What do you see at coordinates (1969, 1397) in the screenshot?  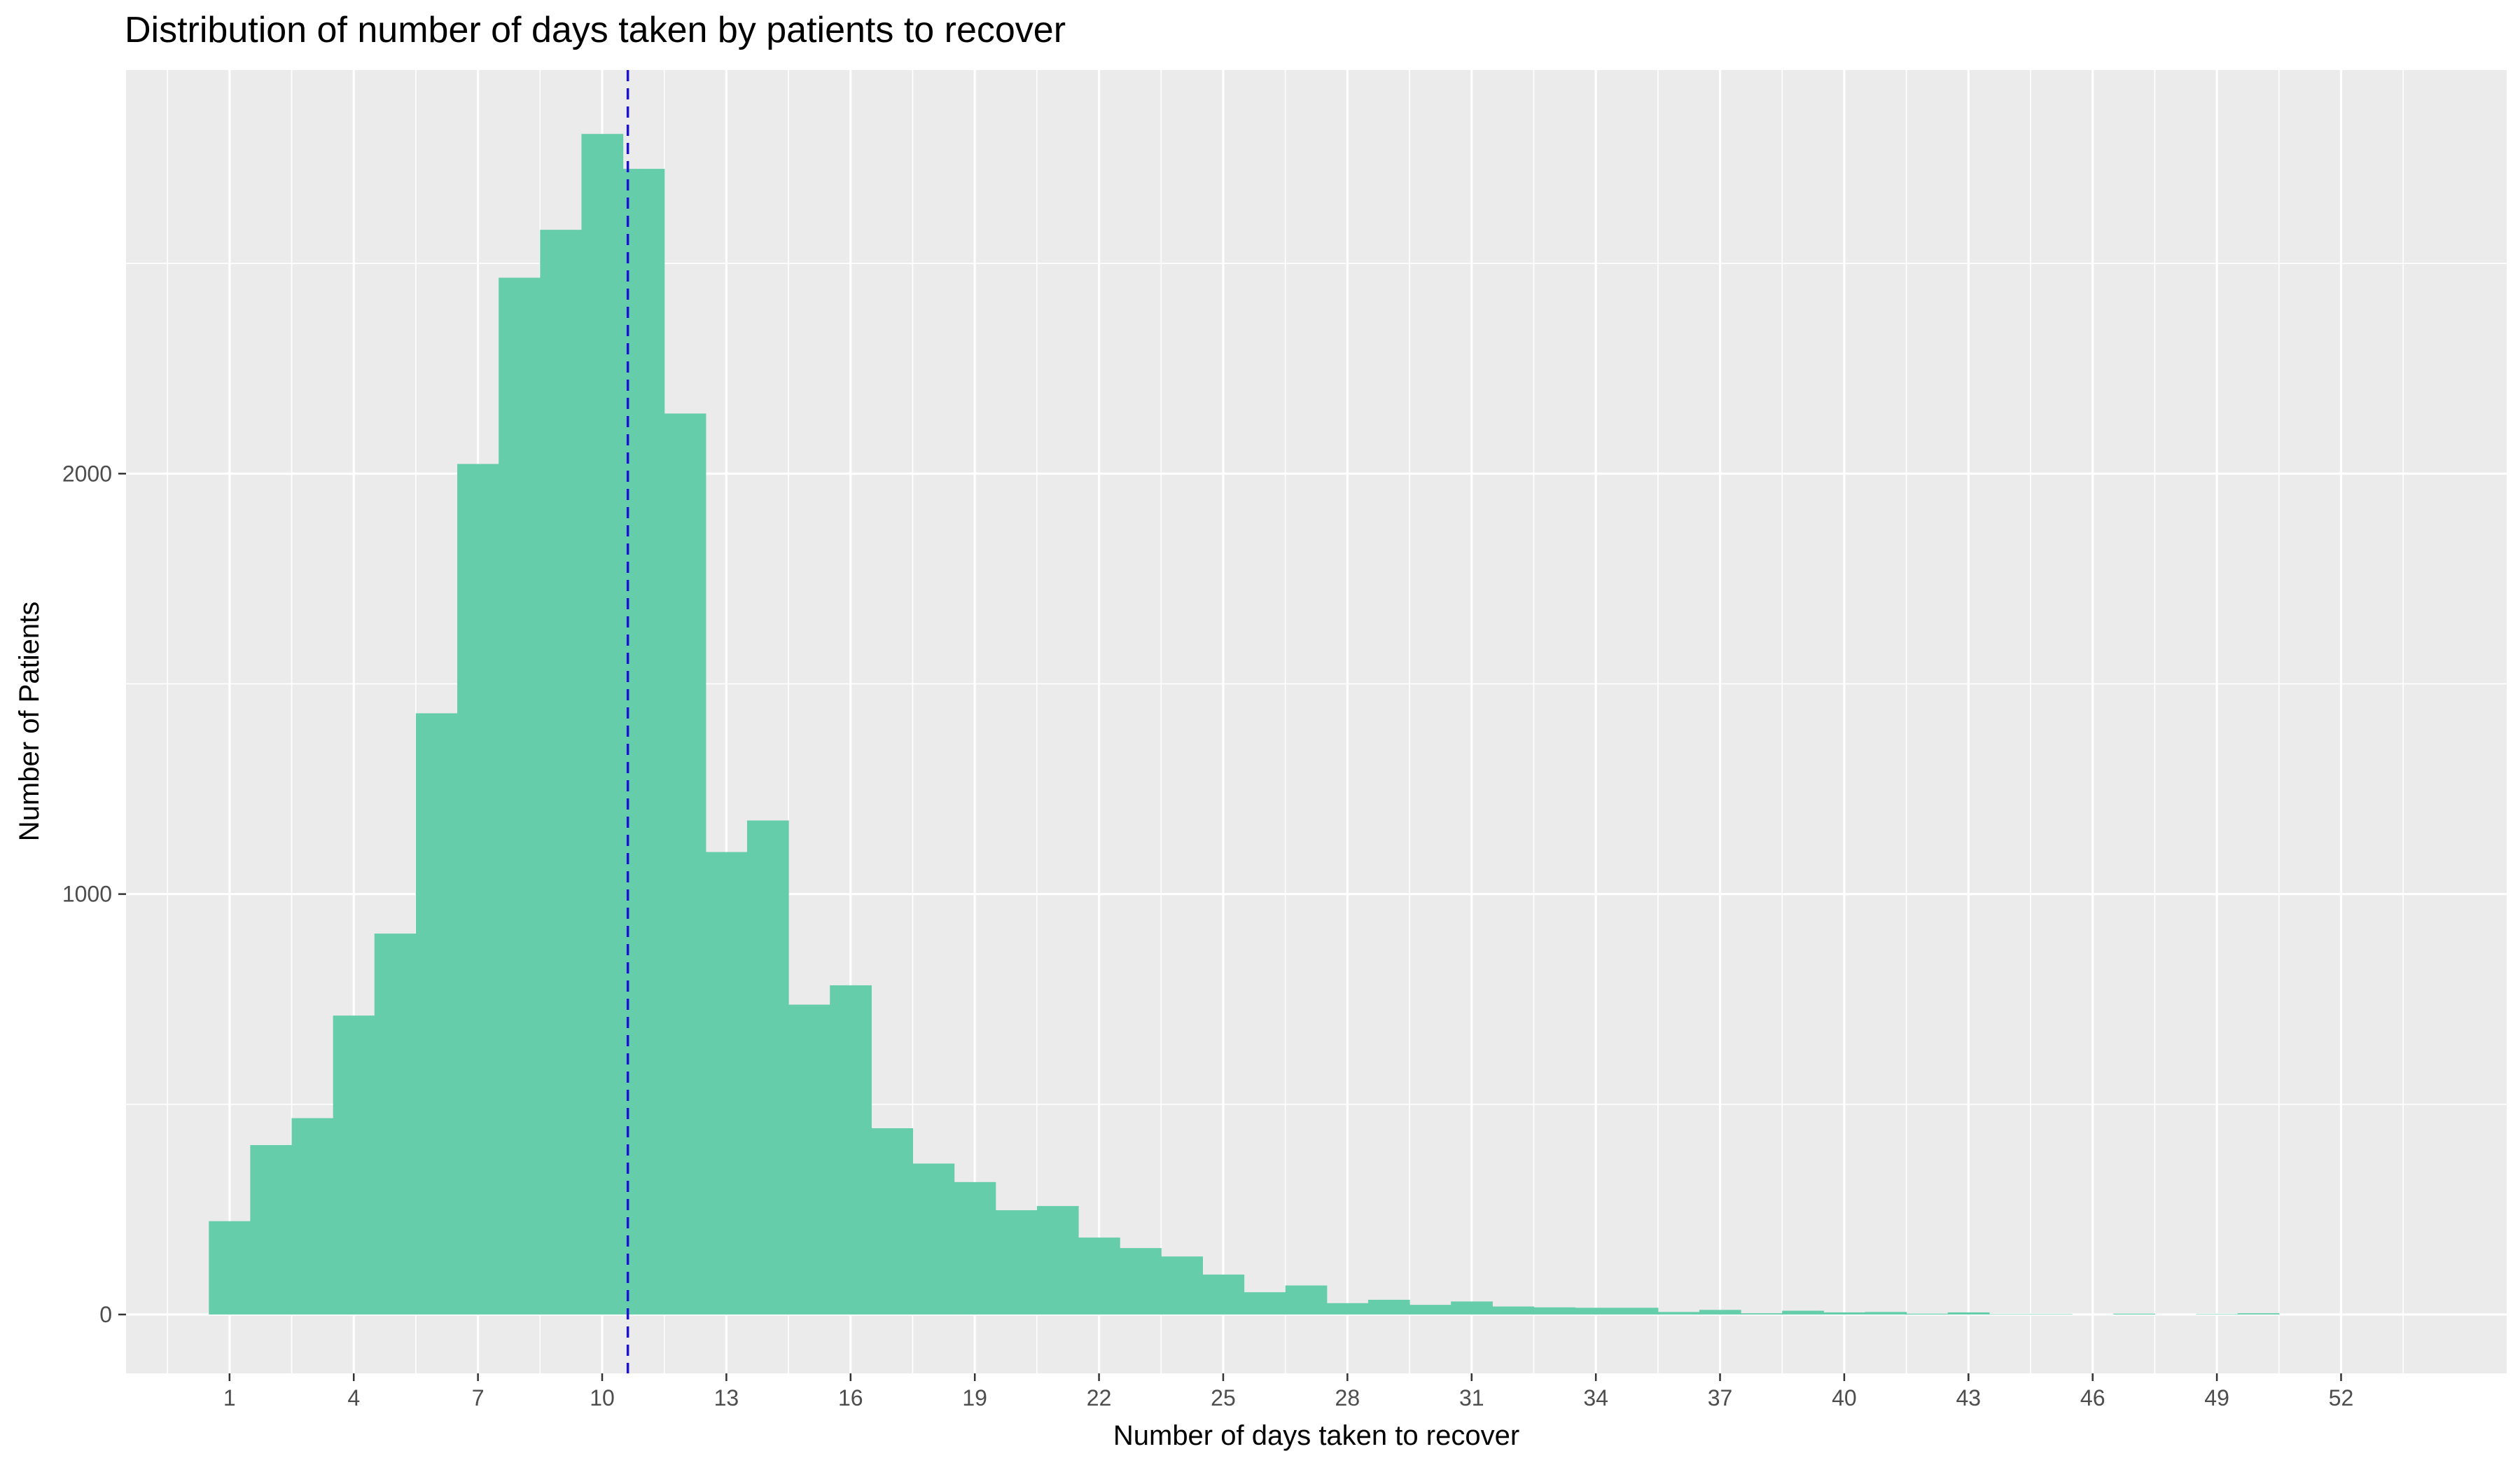 I see `x-tick-label: 43` at bounding box center [1969, 1397].